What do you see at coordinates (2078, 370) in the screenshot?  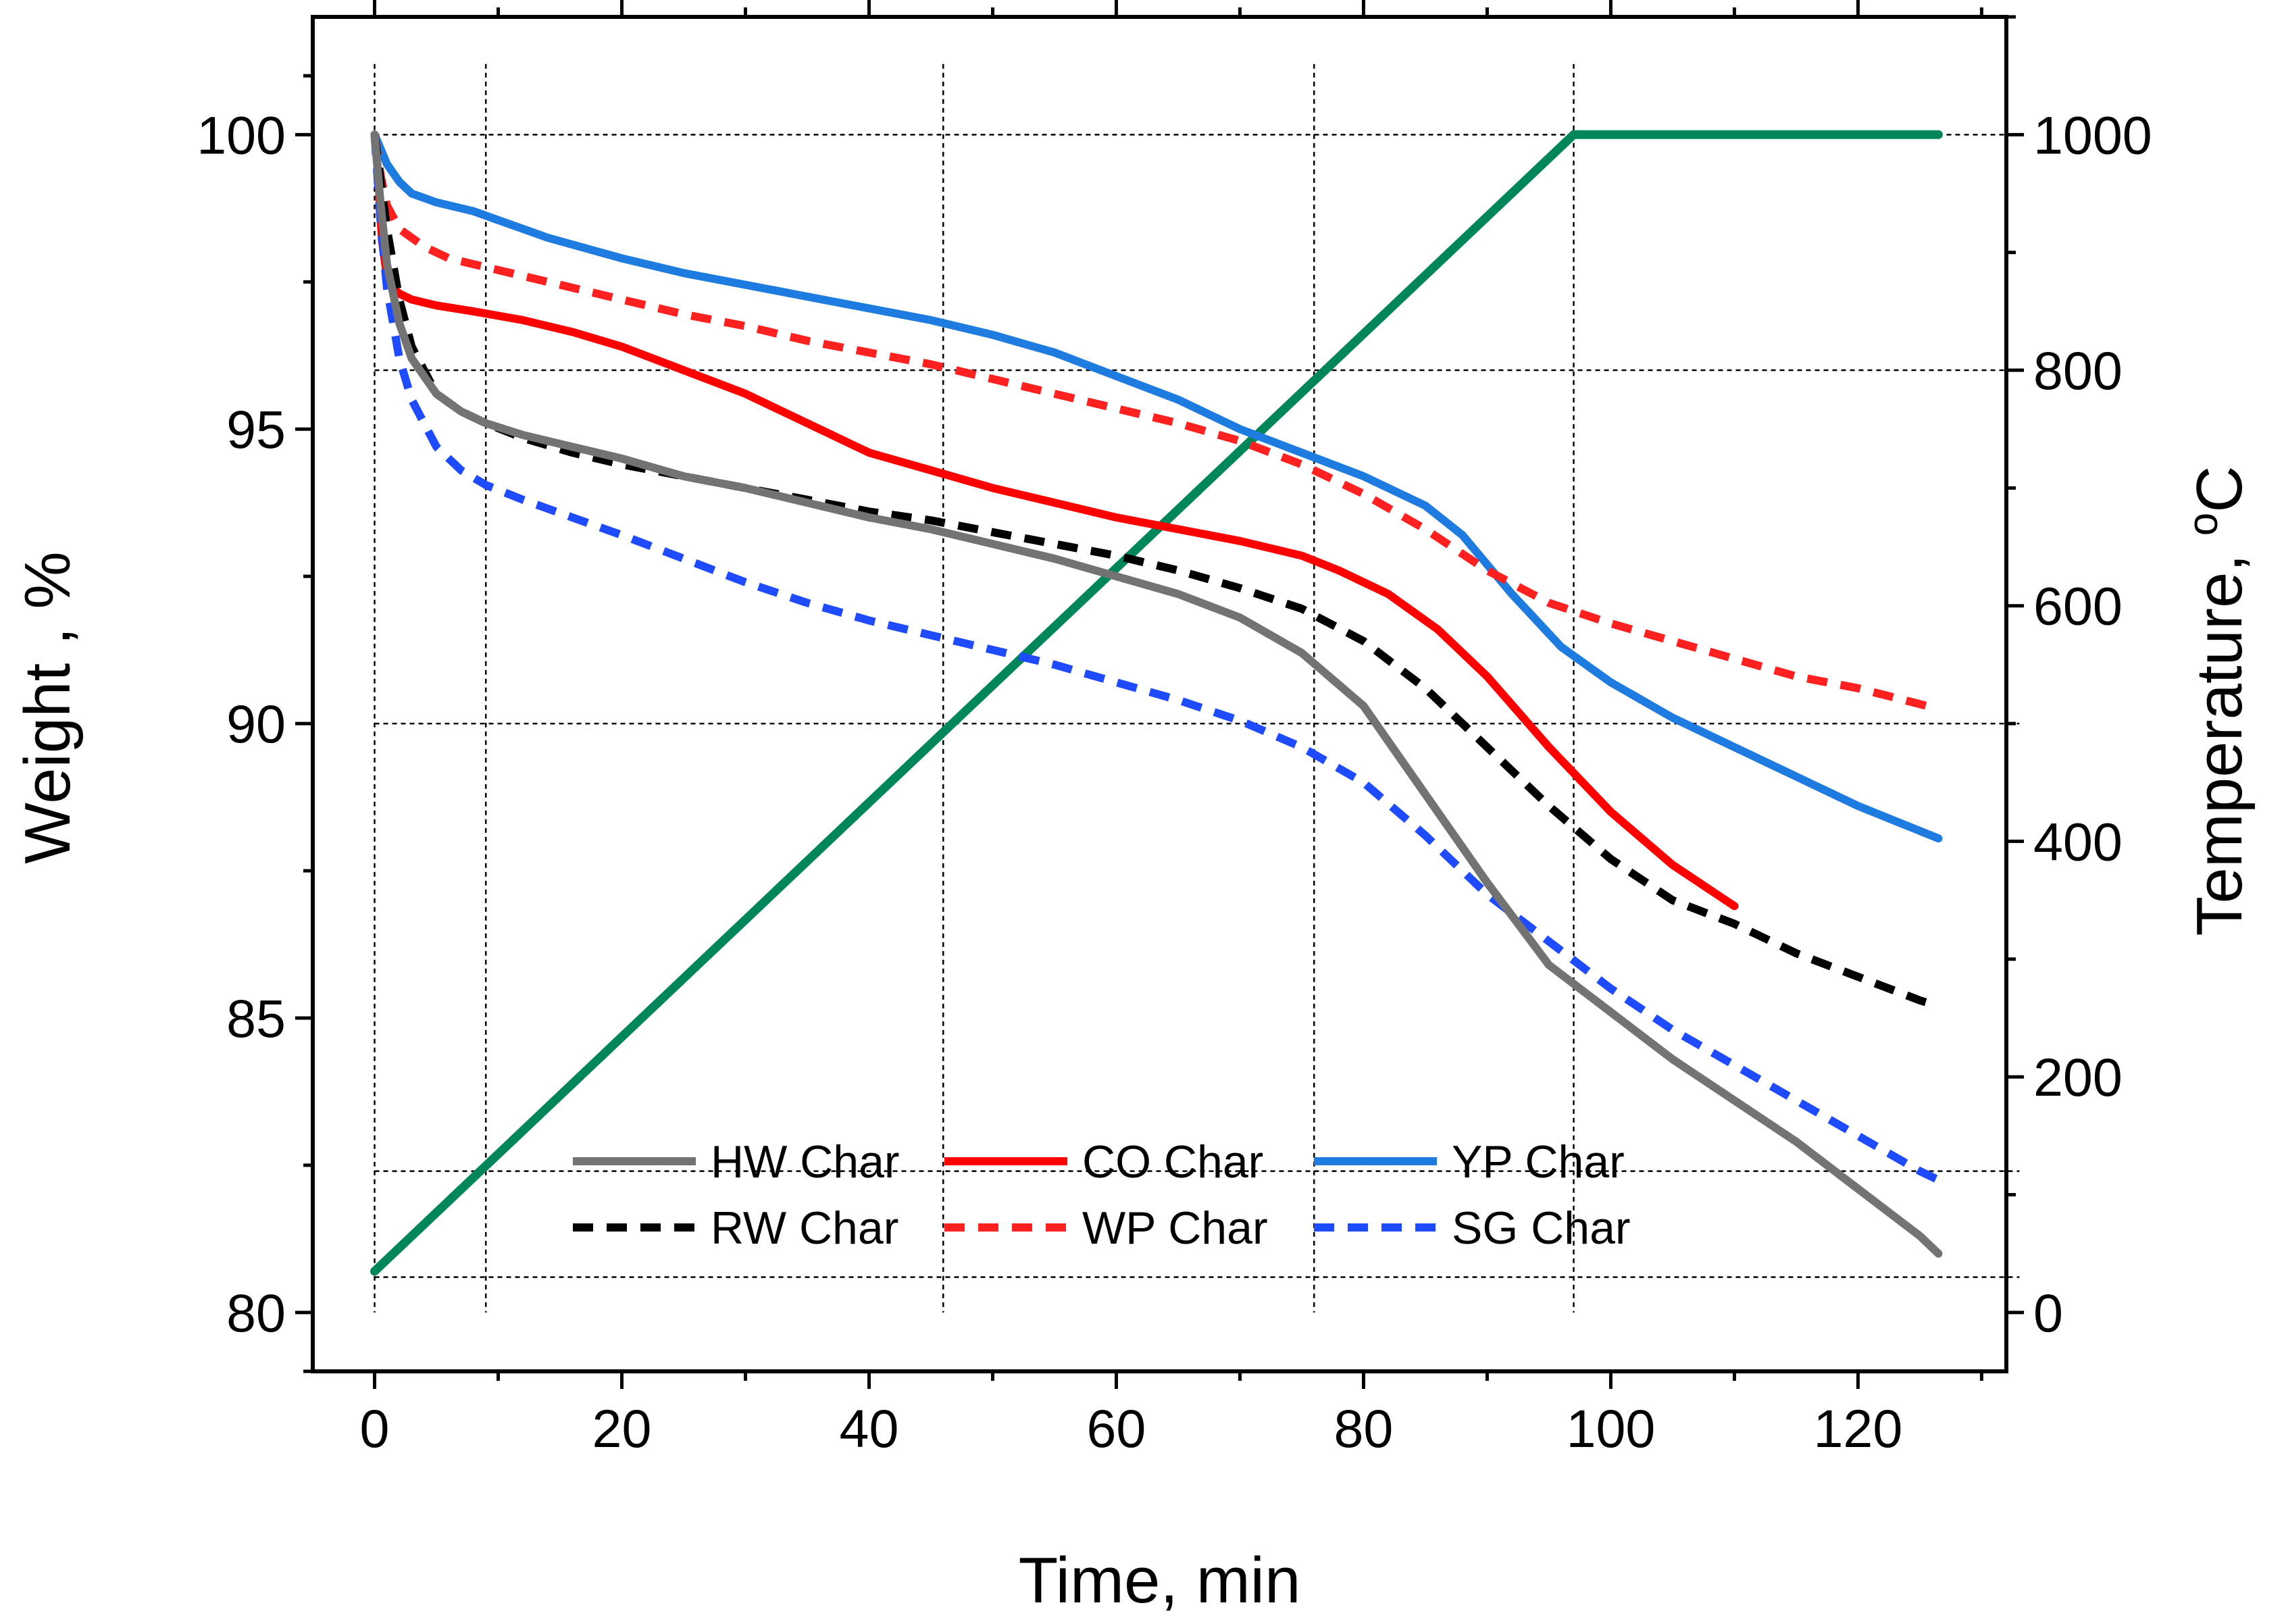 I see `y2-tick-label: 800` at bounding box center [2078, 370].